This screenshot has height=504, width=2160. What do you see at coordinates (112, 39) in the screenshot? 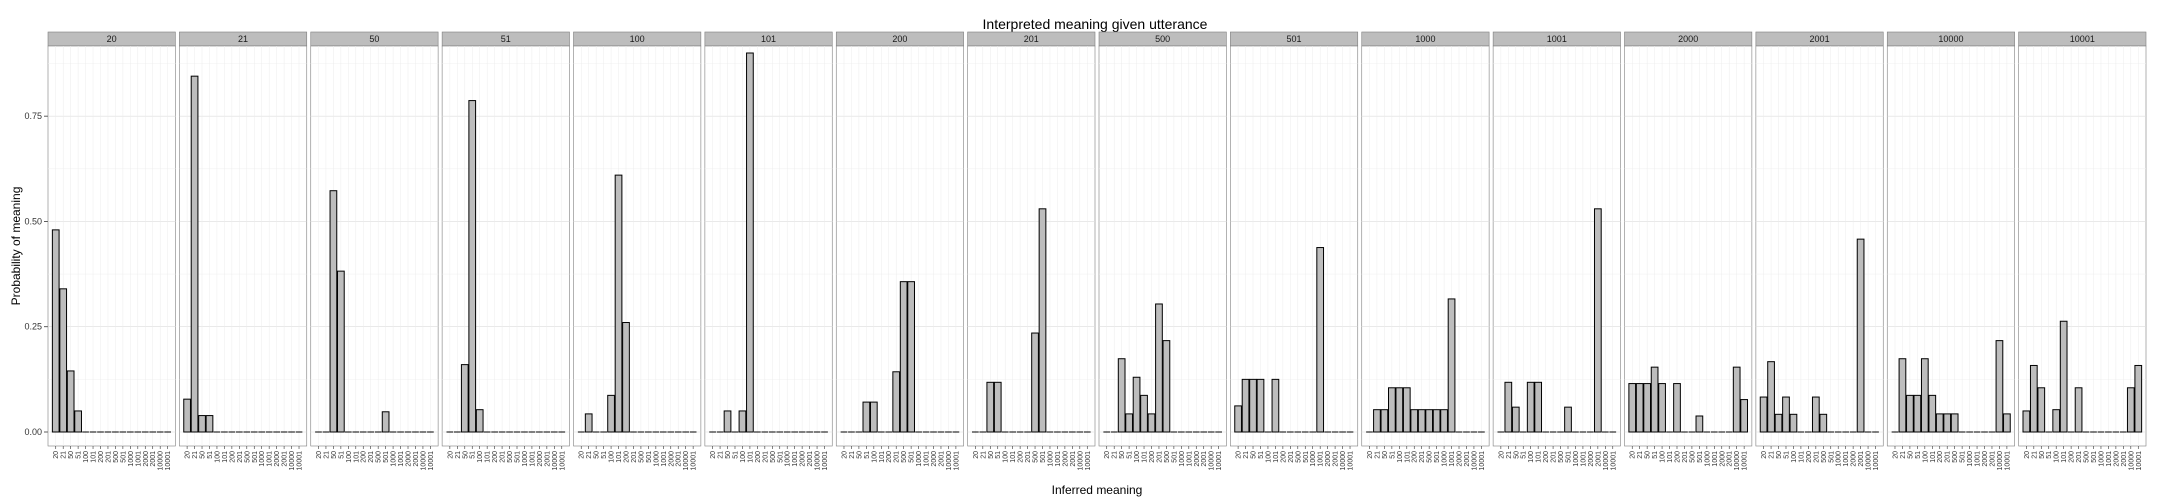
I see `facet-strip-label: 20` at bounding box center [112, 39].